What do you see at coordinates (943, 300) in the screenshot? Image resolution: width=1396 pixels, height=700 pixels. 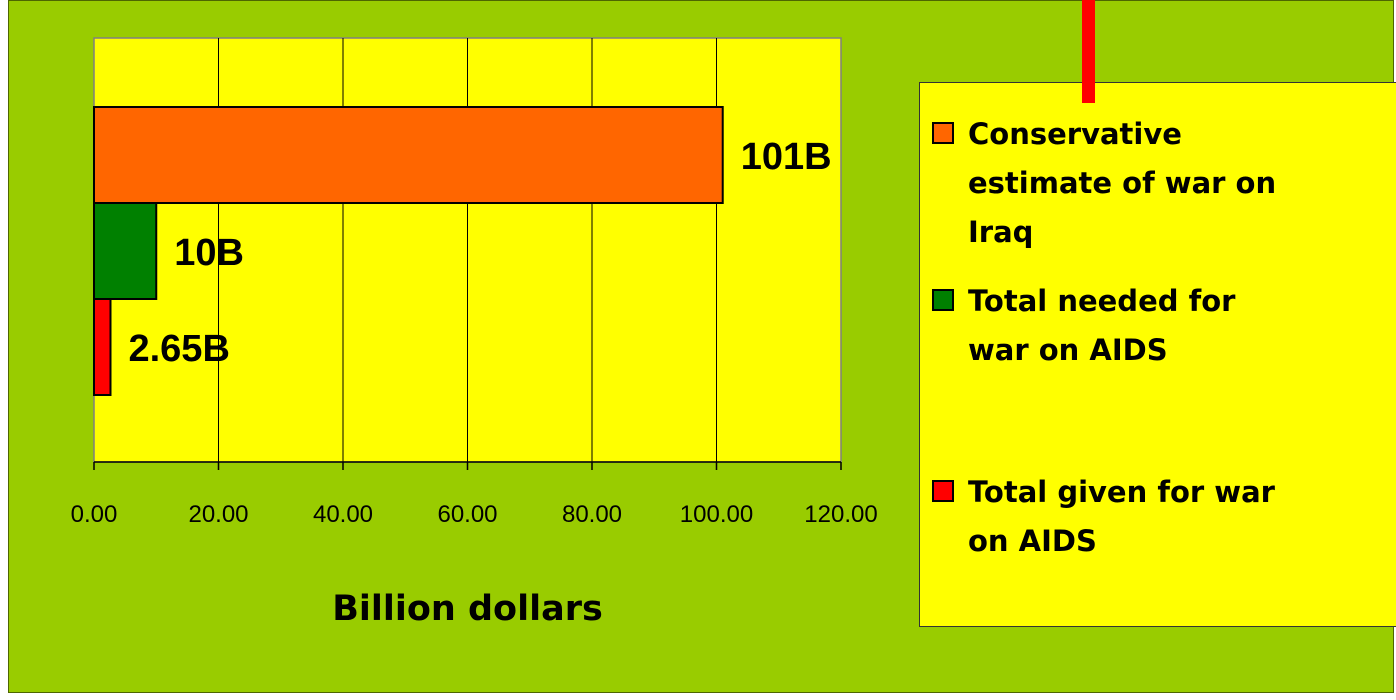 I see `legend-swatch-aids-needed` at bounding box center [943, 300].